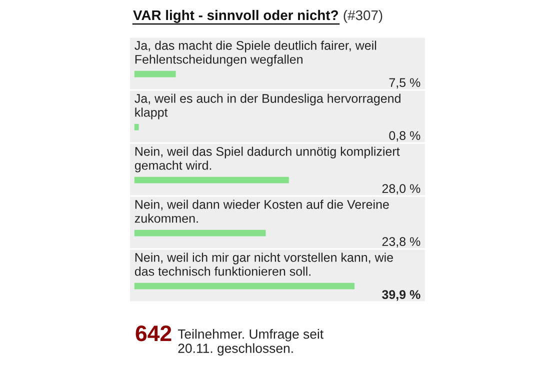 The height and width of the screenshot is (373, 560). What do you see at coordinates (404, 136) in the screenshot?
I see `data-label: 0,8 %` at bounding box center [404, 136].